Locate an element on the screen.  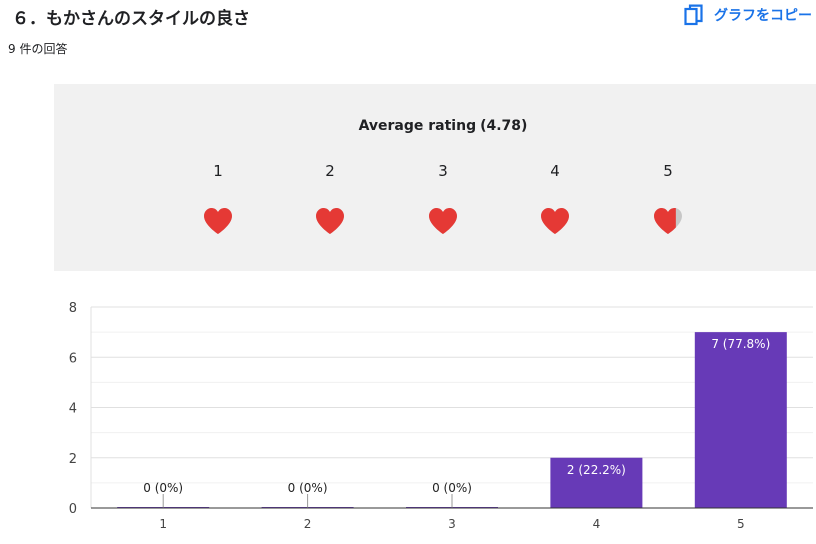
average-rating-value: (4.78) is located at coordinates (504, 126).